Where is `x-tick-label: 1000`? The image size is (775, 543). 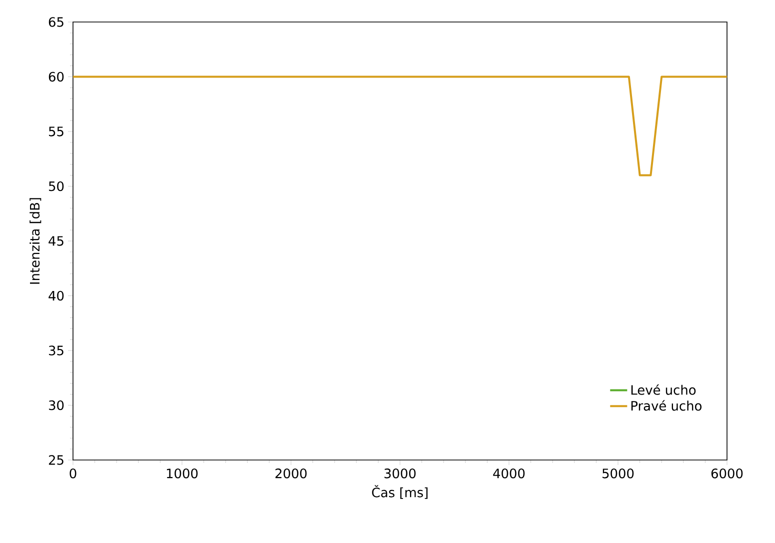
x-tick-label: 1000 is located at coordinates (182, 473).